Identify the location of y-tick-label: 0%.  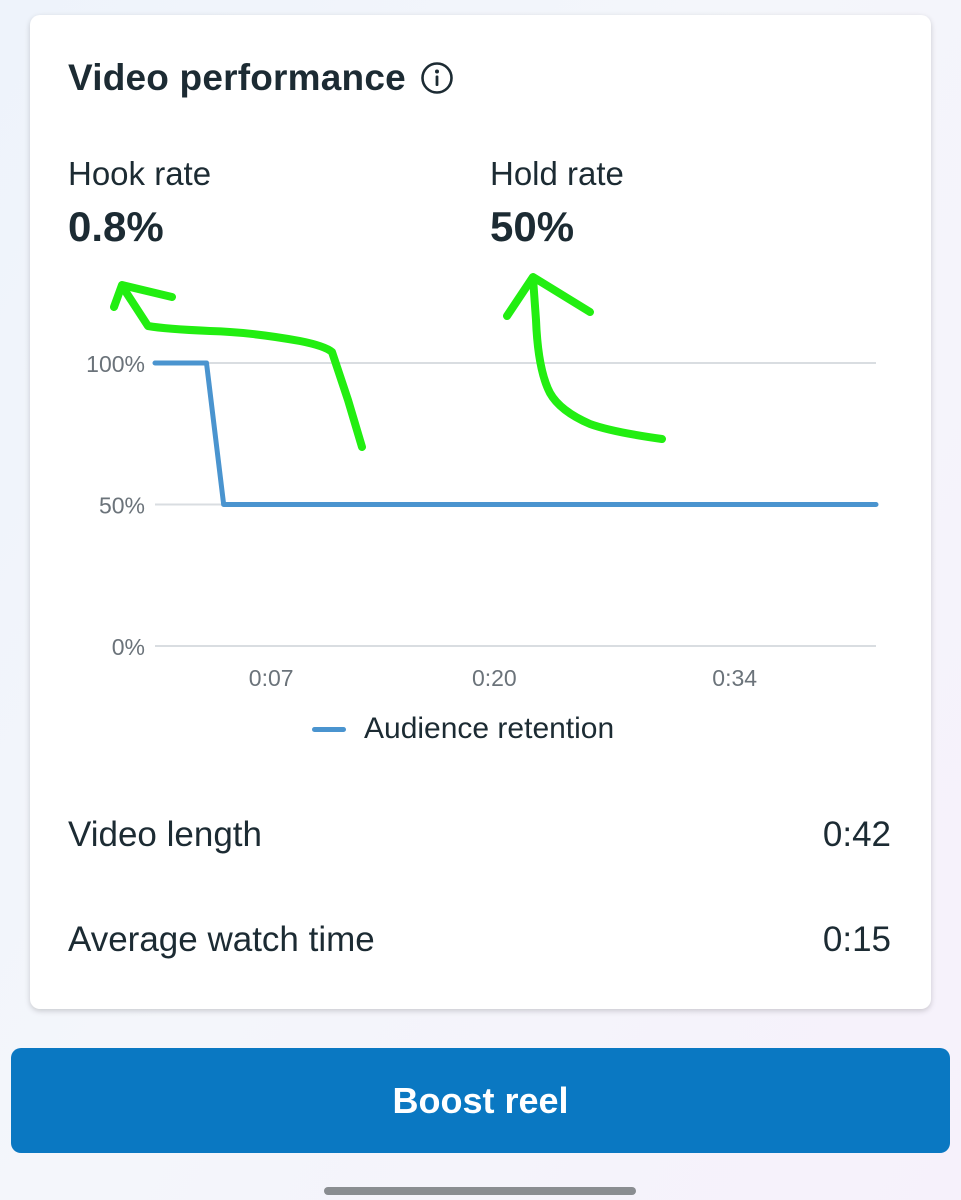
(128, 647).